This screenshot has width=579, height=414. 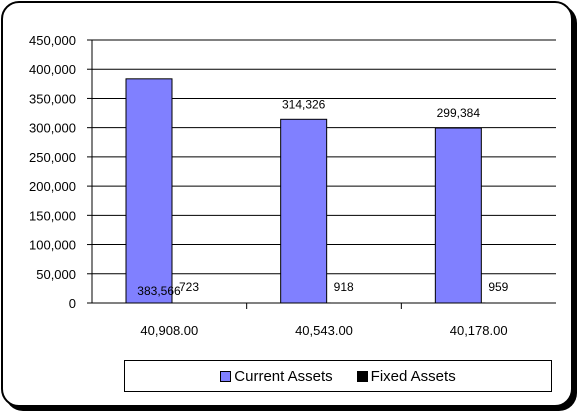 What do you see at coordinates (52, 245) in the screenshot?
I see `y-tick-label: 100,000` at bounding box center [52, 245].